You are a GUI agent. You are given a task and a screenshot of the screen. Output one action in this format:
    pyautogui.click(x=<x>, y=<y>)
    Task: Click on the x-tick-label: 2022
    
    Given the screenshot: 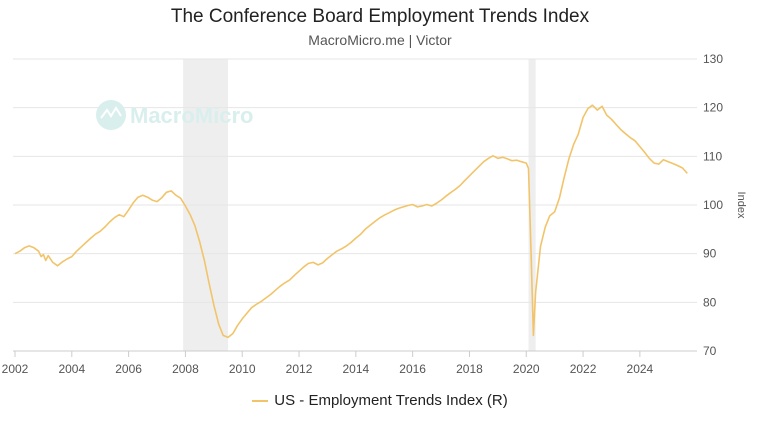 What is the action you would take?
    pyautogui.click(x=583, y=369)
    